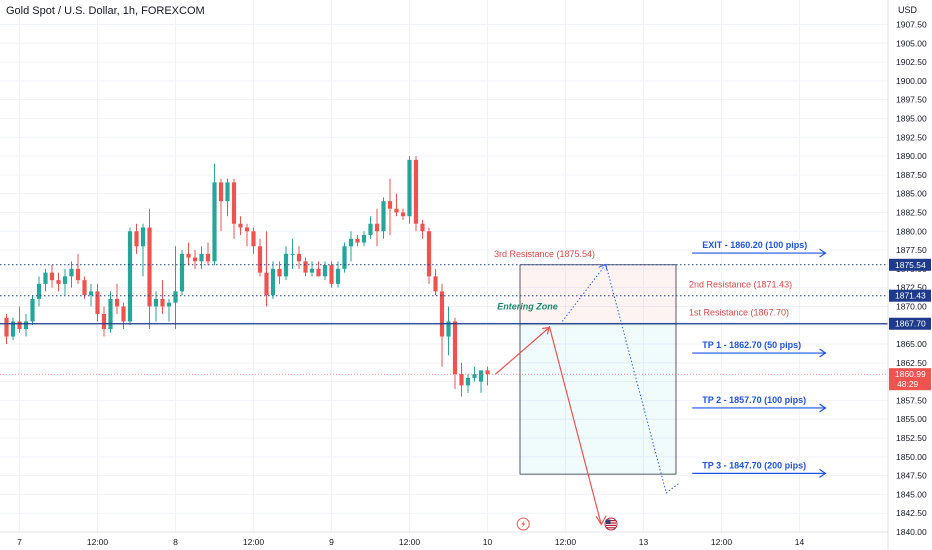  What do you see at coordinates (911, 137) in the screenshot?
I see `price-tick-label: 1892.50` at bounding box center [911, 137].